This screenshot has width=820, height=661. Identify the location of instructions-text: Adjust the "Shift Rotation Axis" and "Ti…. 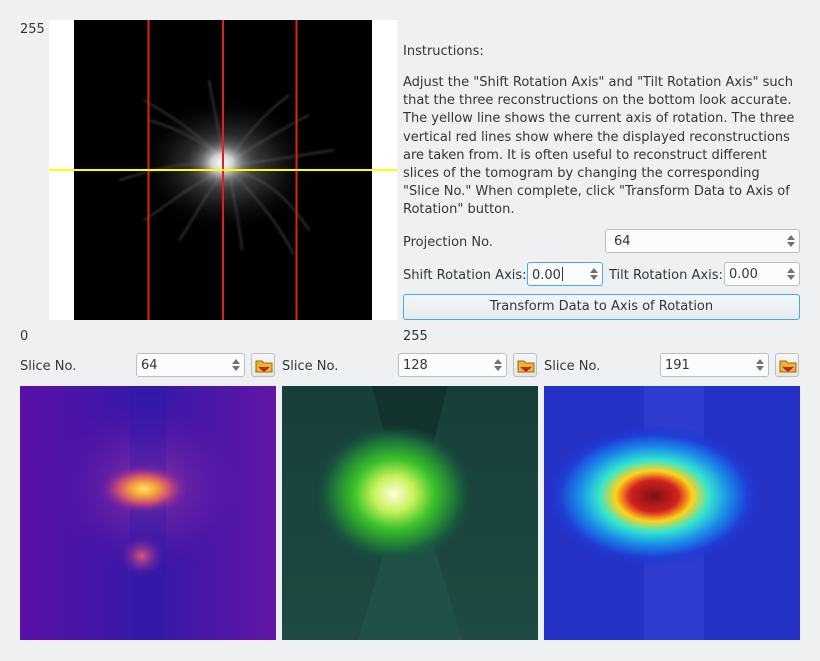
(599, 146).